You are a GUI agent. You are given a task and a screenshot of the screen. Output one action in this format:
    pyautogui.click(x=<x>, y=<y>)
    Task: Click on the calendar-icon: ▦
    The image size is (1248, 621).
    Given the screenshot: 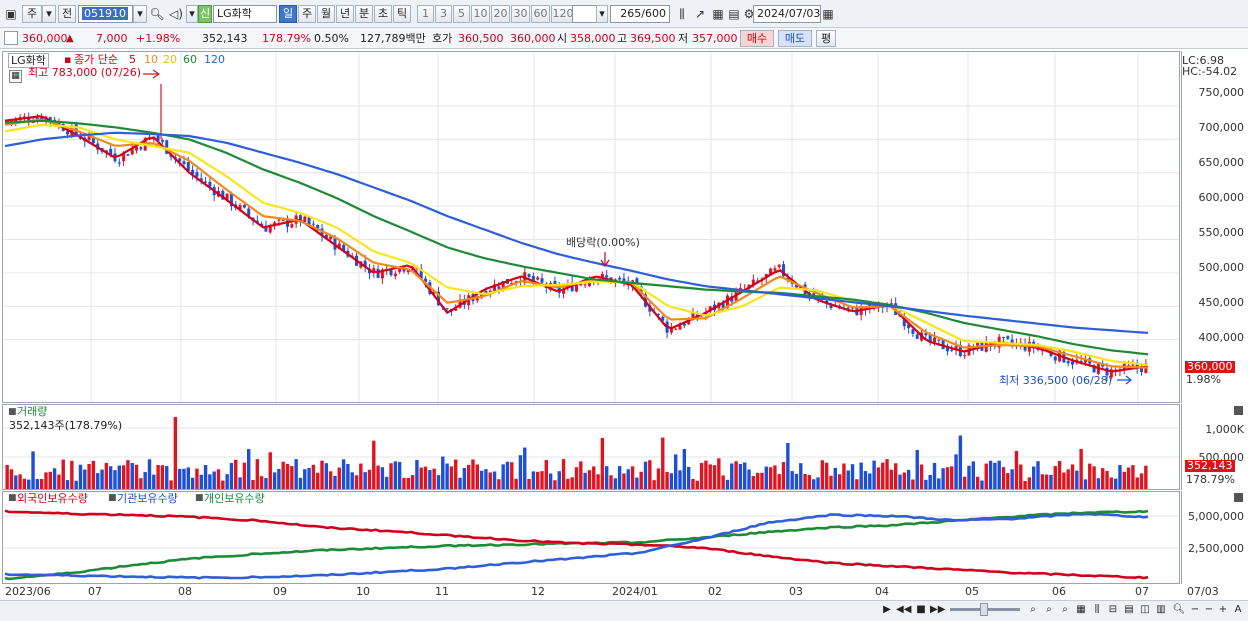 What is the action you would take?
    pyautogui.click(x=828, y=14)
    